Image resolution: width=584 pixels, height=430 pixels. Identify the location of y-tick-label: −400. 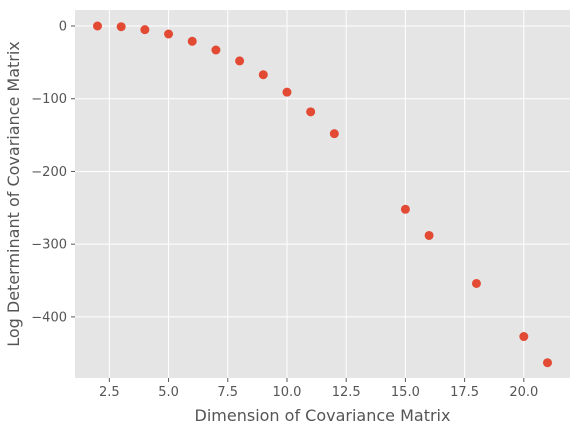
(49, 317).